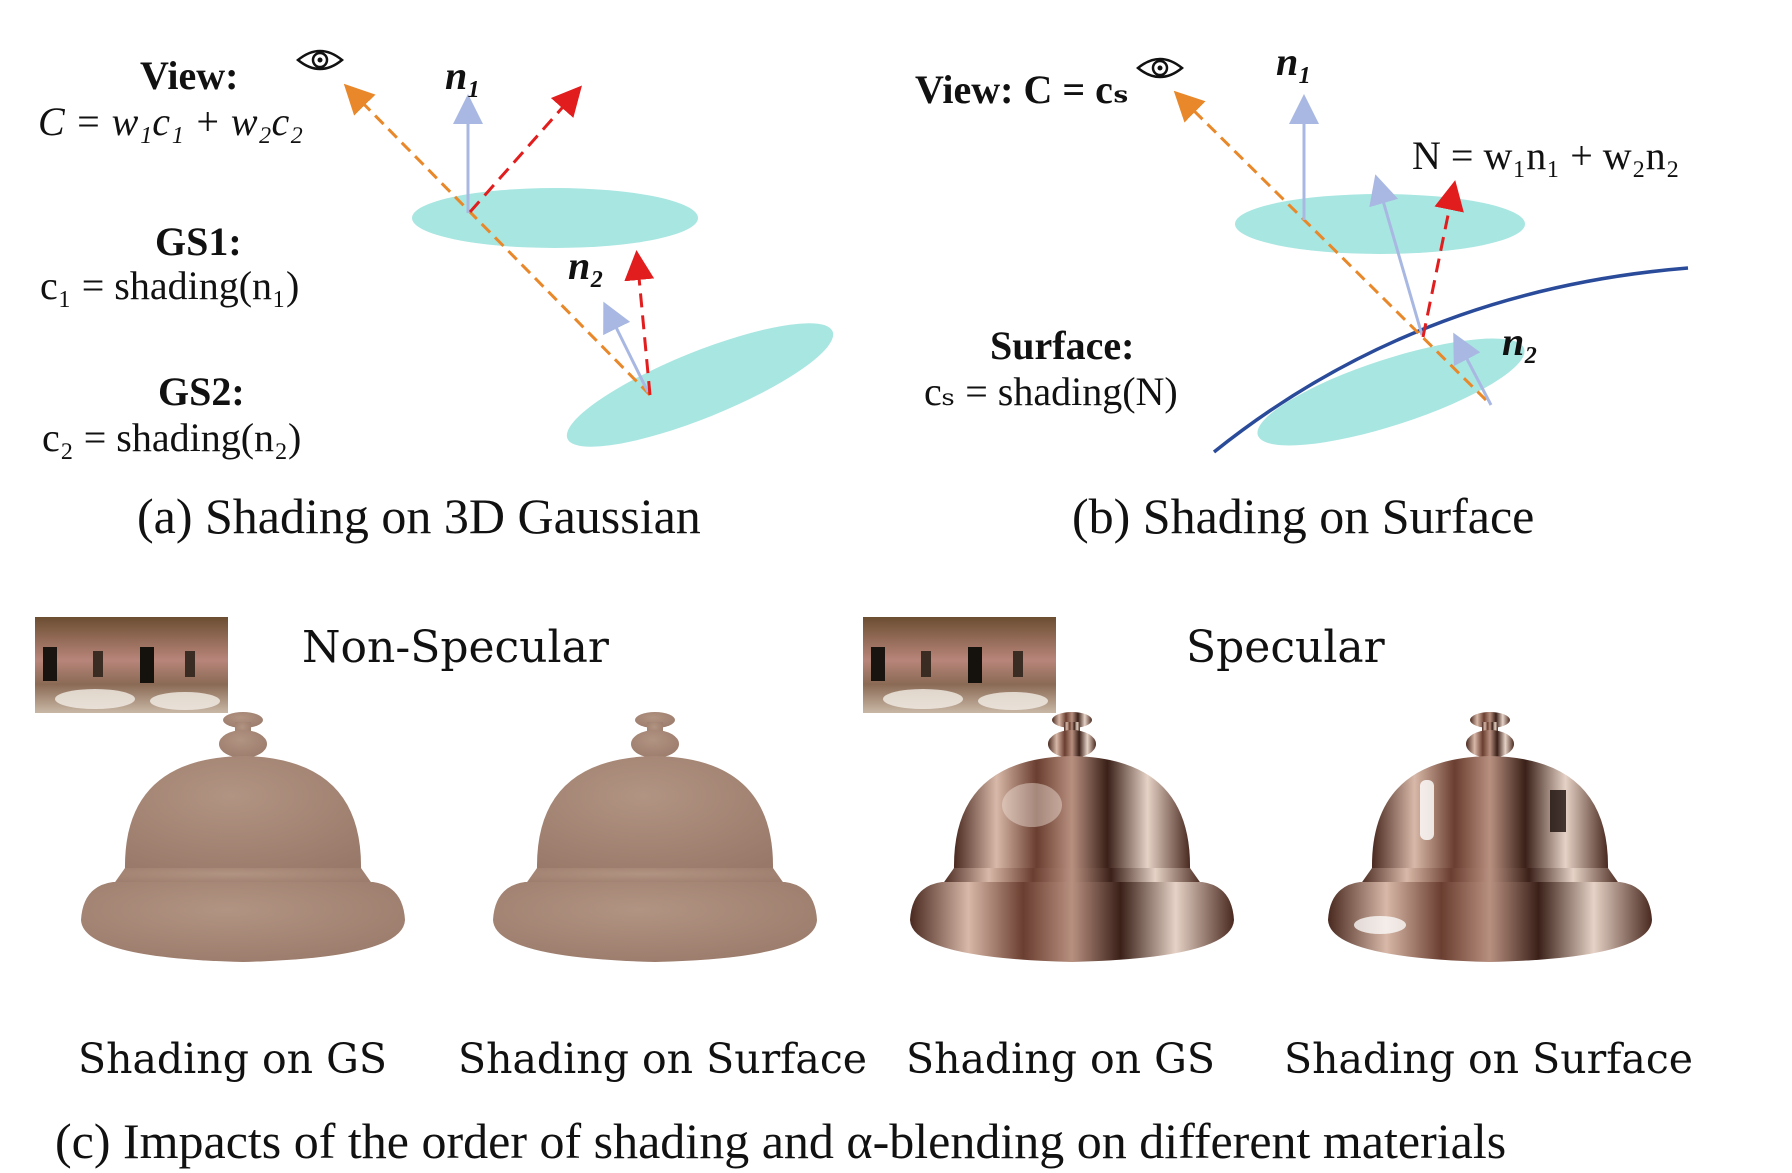  I want to click on bell-specular-gs, so click(1072, 837).